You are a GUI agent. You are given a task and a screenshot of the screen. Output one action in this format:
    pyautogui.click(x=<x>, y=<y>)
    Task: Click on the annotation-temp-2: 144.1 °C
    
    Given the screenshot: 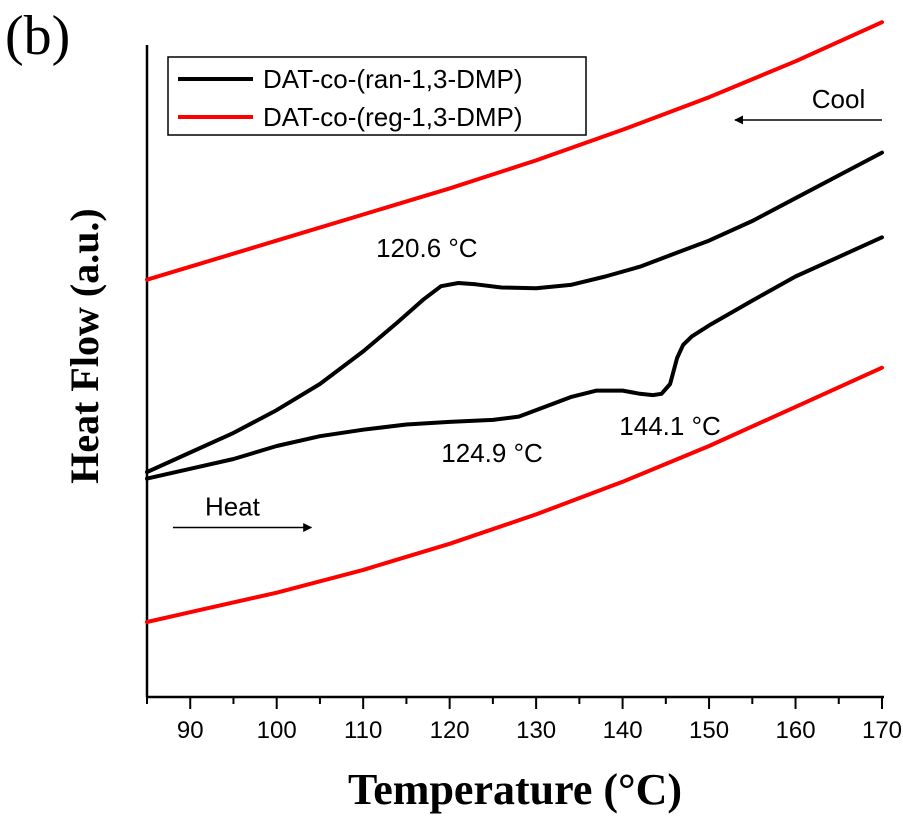 What is the action you would take?
    pyautogui.click(x=669, y=426)
    